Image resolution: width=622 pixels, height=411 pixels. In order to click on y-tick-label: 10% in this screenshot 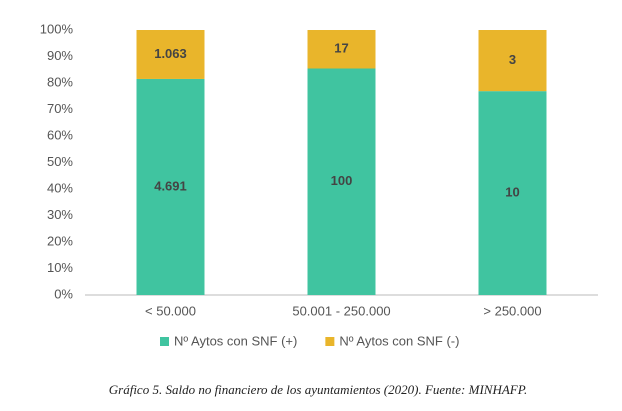, I will do `click(60, 267)`.